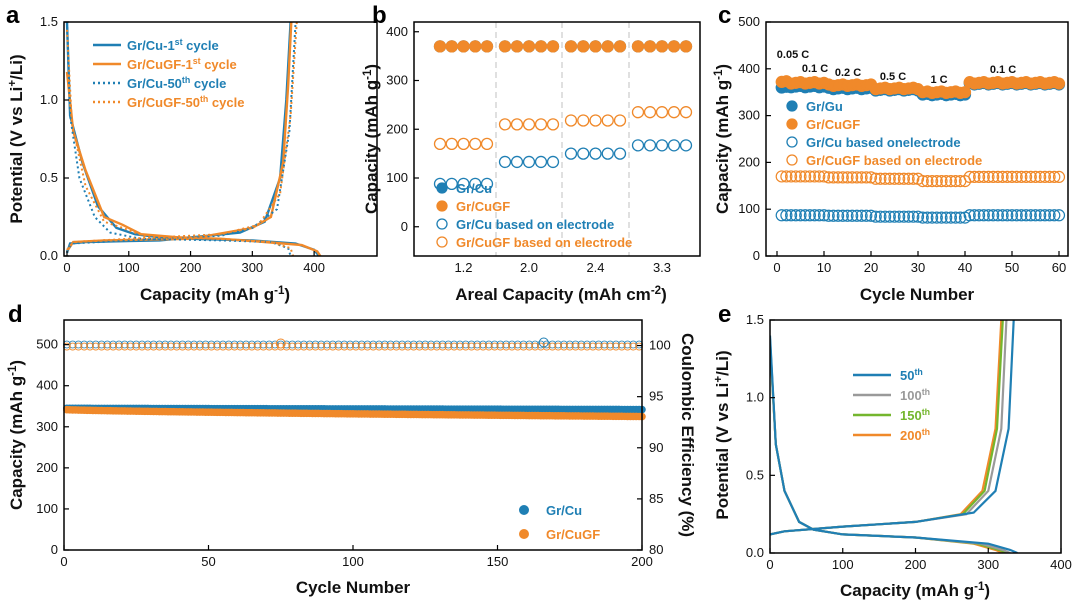 The width and height of the screenshot is (1080, 606). What do you see at coordinates (886, 428) in the screenshot?
I see `panel-e-series-4-charge` at bounding box center [886, 428].